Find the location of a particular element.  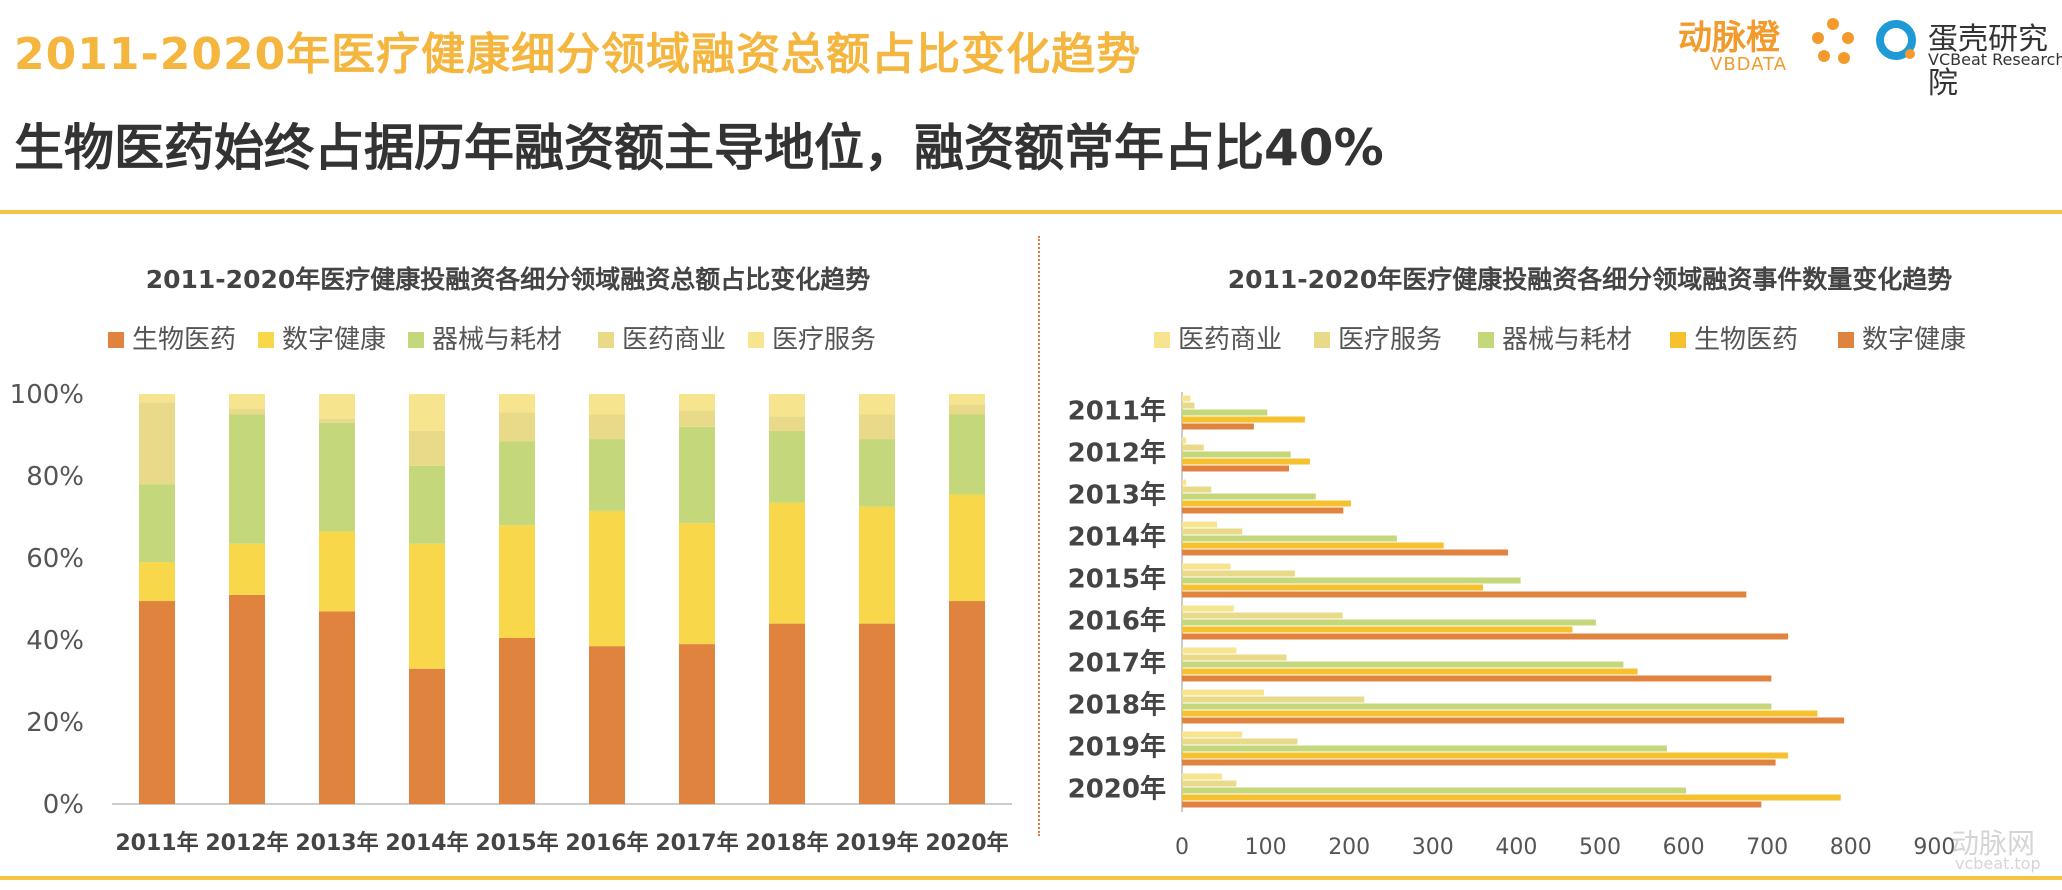

y-tick-label: 2018年 is located at coordinates (1117, 705).